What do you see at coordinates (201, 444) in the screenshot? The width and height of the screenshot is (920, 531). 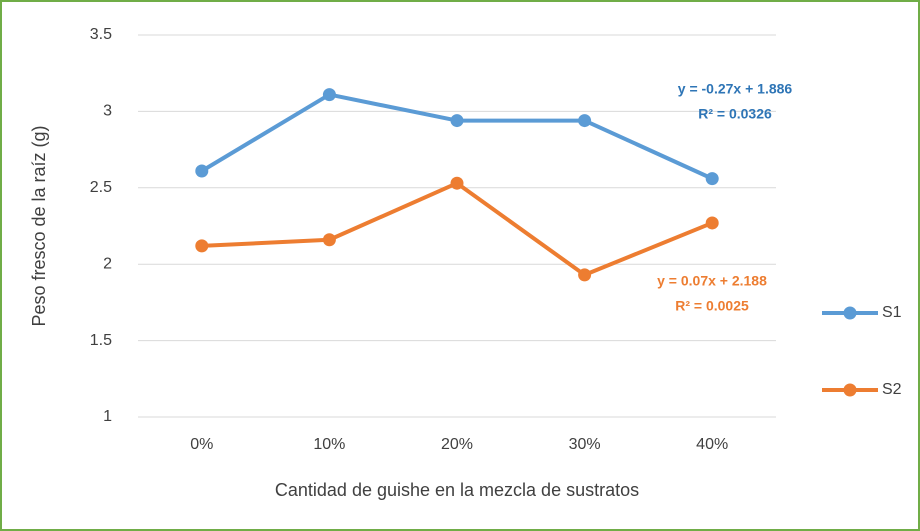 I see `x-tick-label: 0%` at bounding box center [201, 444].